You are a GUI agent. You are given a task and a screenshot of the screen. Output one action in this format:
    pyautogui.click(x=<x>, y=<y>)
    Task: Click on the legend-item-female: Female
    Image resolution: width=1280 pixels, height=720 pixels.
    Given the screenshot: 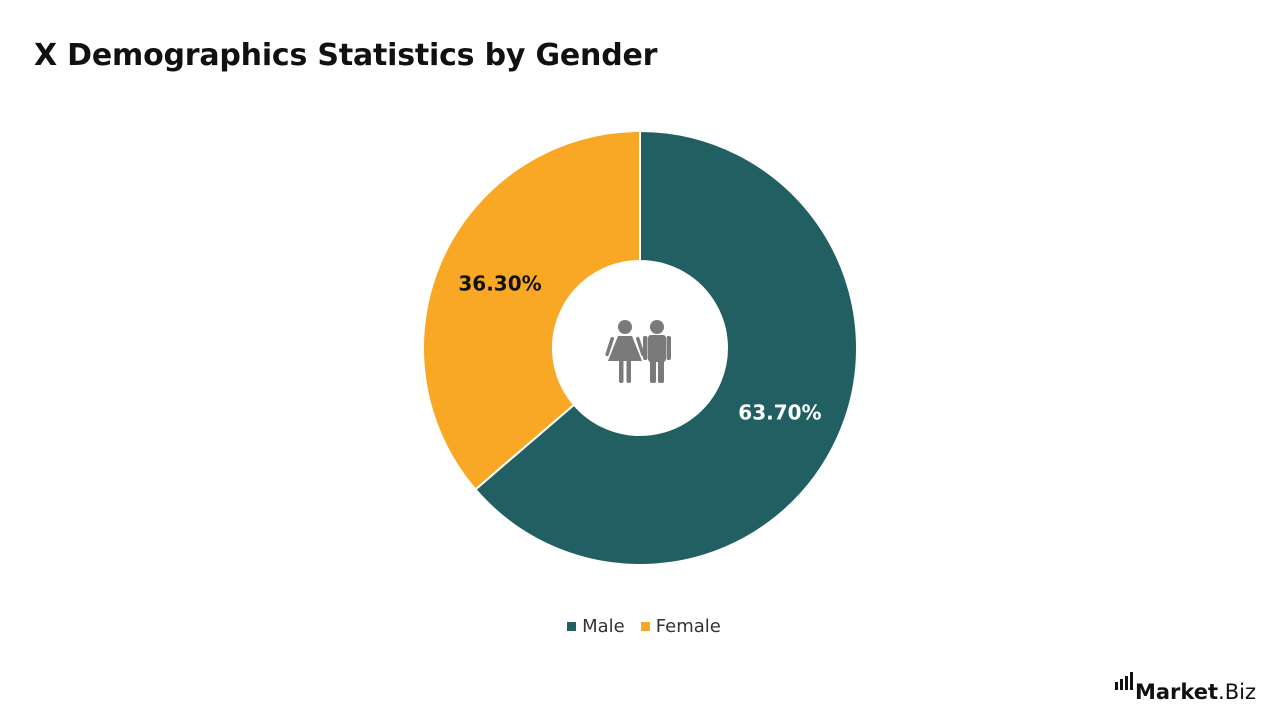 What is the action you would take?
    pyautogui.click(x=680, y=626)
    